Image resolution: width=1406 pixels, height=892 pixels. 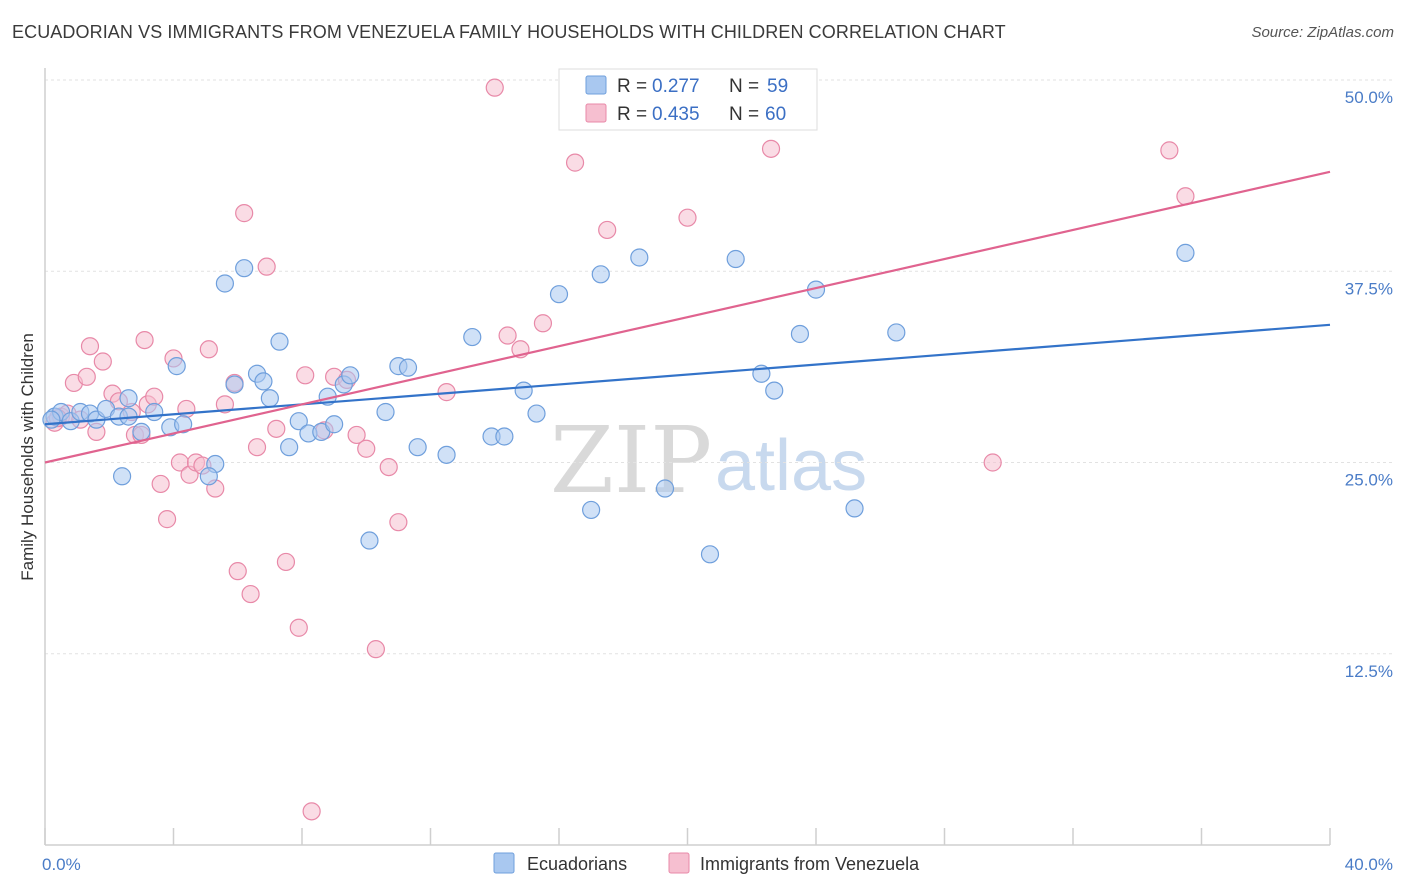 What do you see at coordinates (1369, 864) in the screenshot?
I see `x-tick-label: 40.0%` at bounding box center [1369, 864].